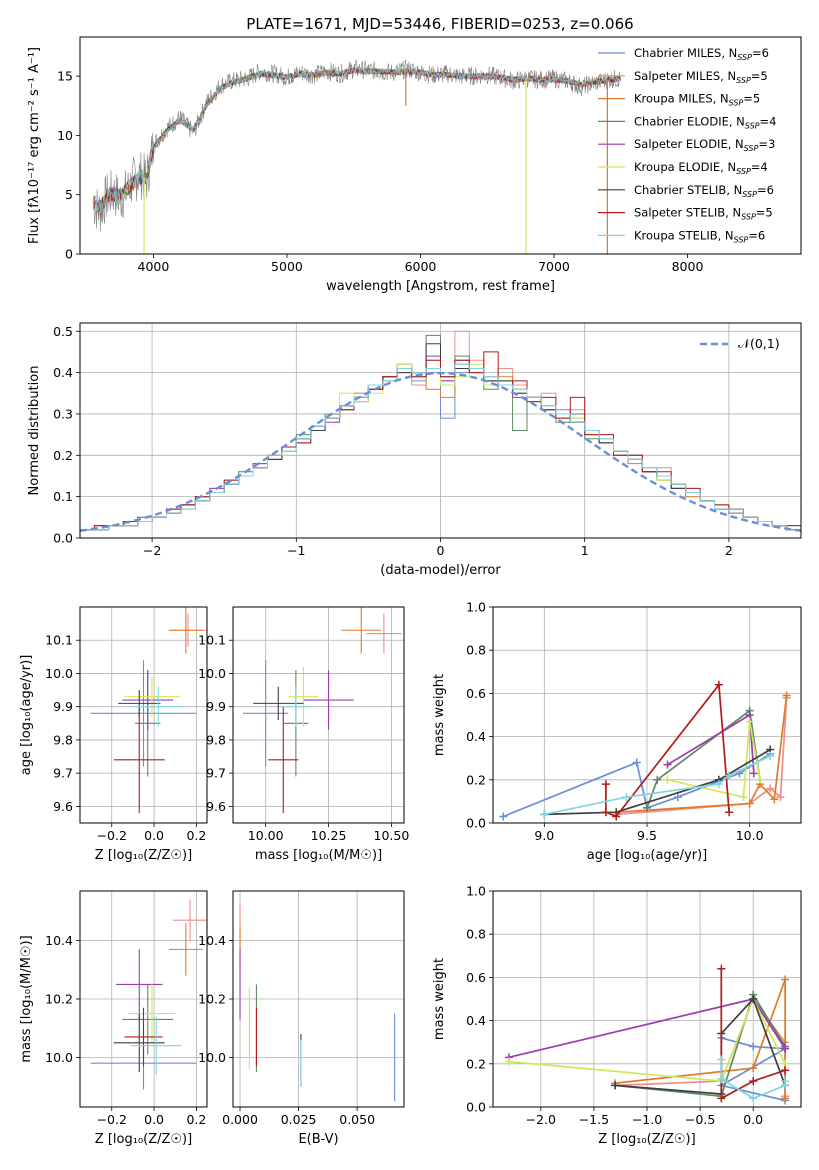 The image size is (819, 1170). I want to click on z-weight-plot-area, so click(647, 1034).